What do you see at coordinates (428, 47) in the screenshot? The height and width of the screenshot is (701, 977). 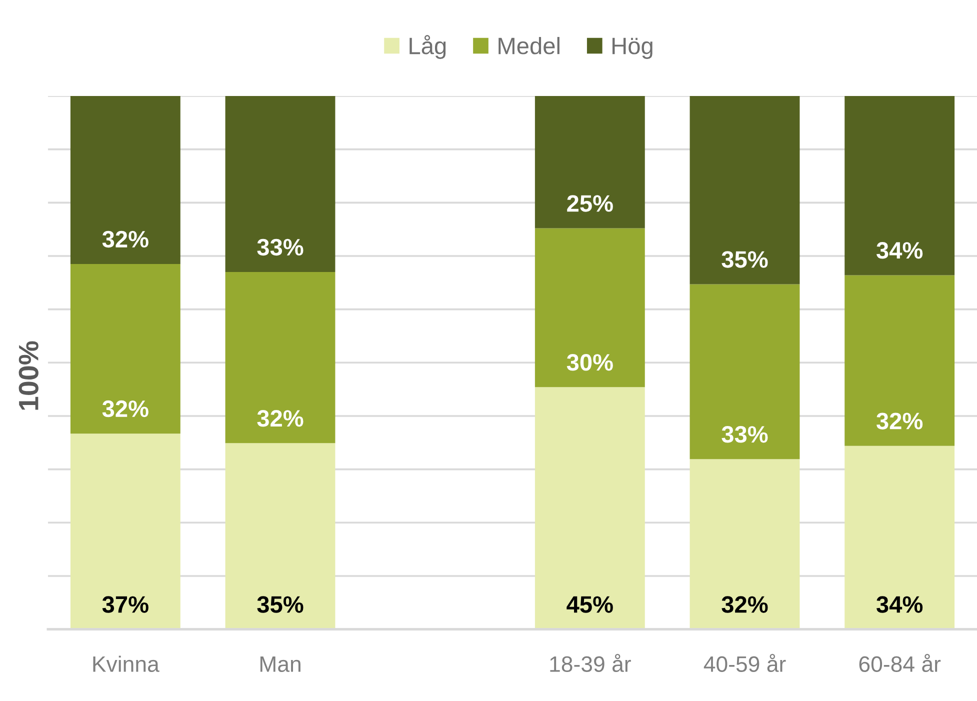 I see `legend-label: Låg` at bounding box center [428, 47].